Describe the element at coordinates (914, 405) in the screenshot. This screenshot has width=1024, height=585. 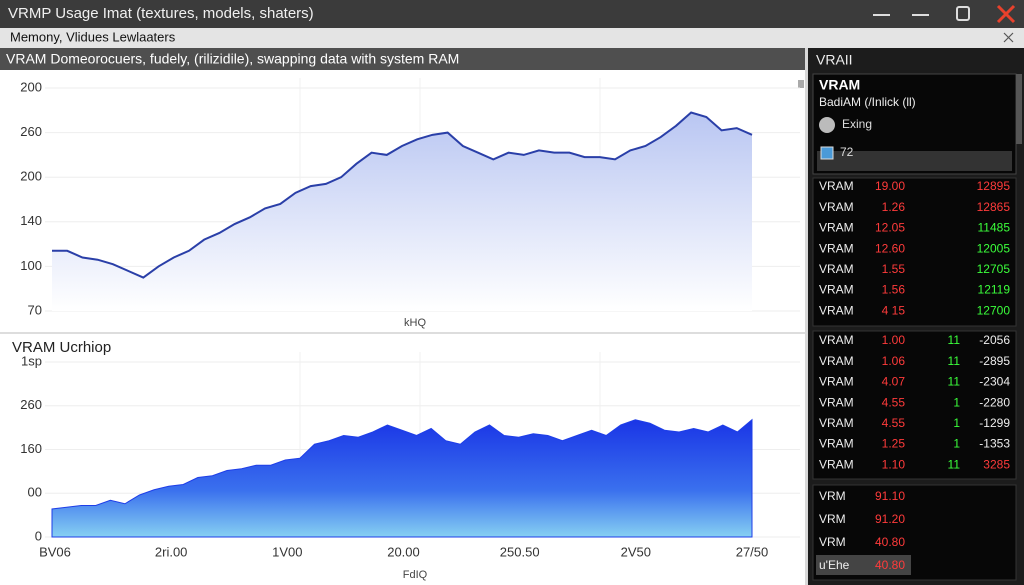
I see `table-2-bg` at that location.